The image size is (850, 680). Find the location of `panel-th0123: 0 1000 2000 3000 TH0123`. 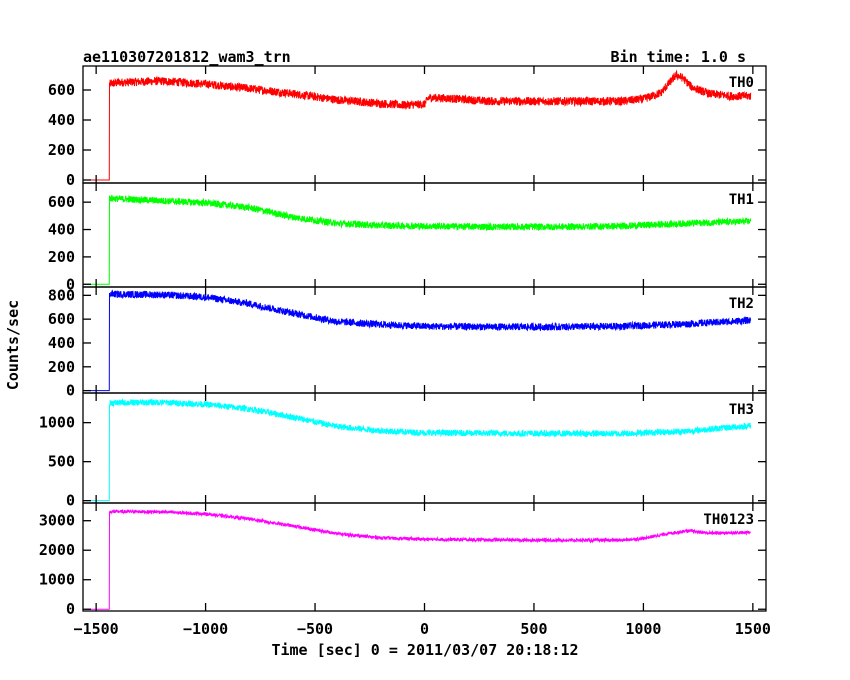

panel-th0123: 0 1000 2000 3000 TH0123 is located at coordinates (403, 560).